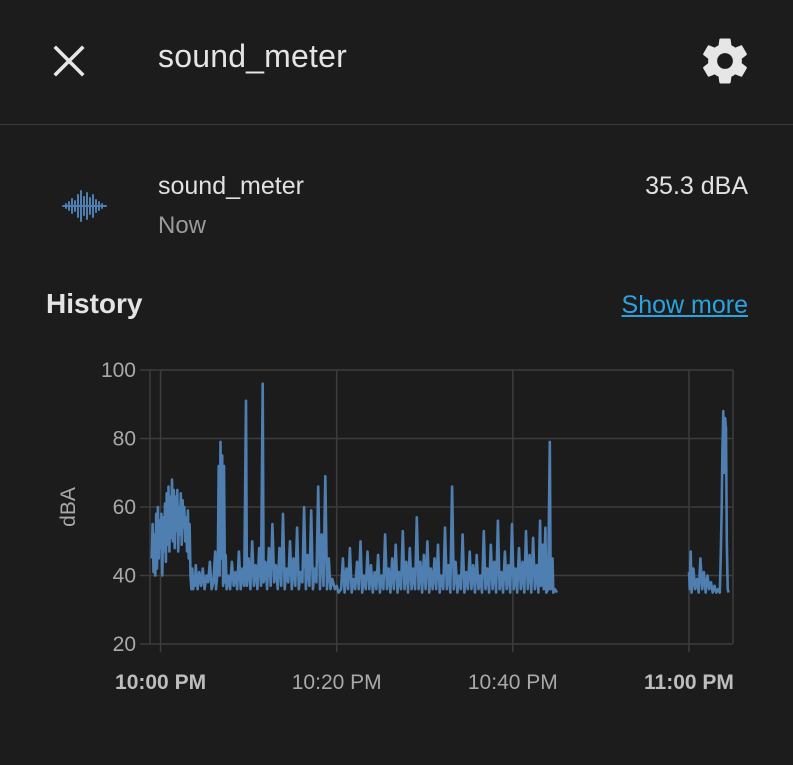 This screenshot has width=793, height=765. What do you see at coordinates (513, 682) in the screenshot?
I see `x-tick-label: 10:40 PM` at bounding box center [513, 682].